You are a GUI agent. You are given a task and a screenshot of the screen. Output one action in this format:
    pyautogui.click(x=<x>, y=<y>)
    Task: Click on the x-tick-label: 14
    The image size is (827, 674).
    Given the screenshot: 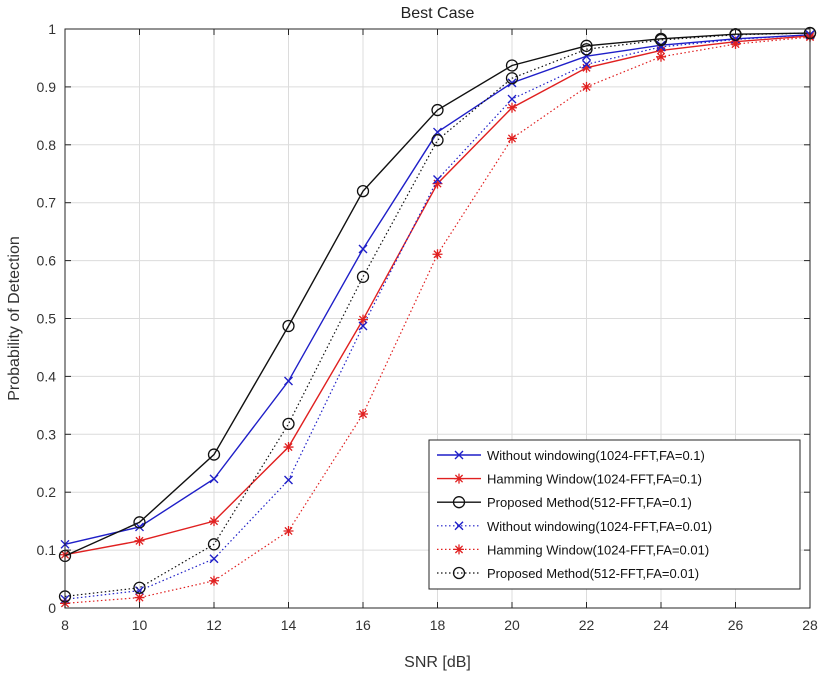 What is the action you would take?
    pyautogui.click(x=289, y=625)
    